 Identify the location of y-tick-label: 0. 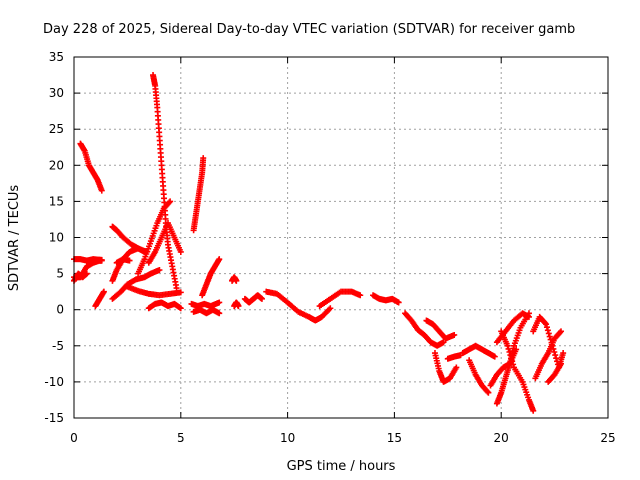
(60, 310).